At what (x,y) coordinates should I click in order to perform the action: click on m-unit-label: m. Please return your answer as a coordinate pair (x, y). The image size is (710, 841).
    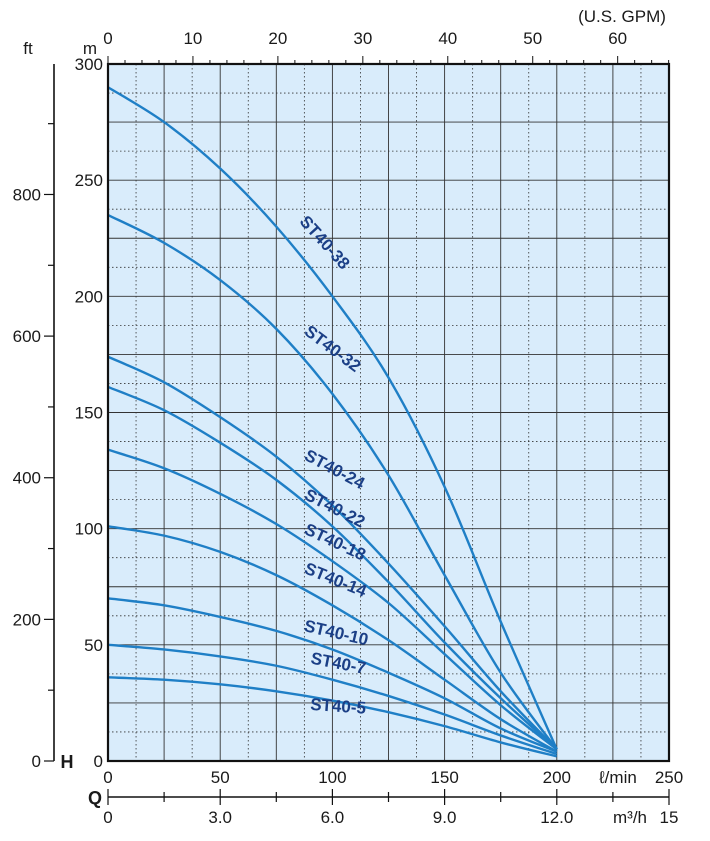
    Looking at the image, I should click on (90, 48).